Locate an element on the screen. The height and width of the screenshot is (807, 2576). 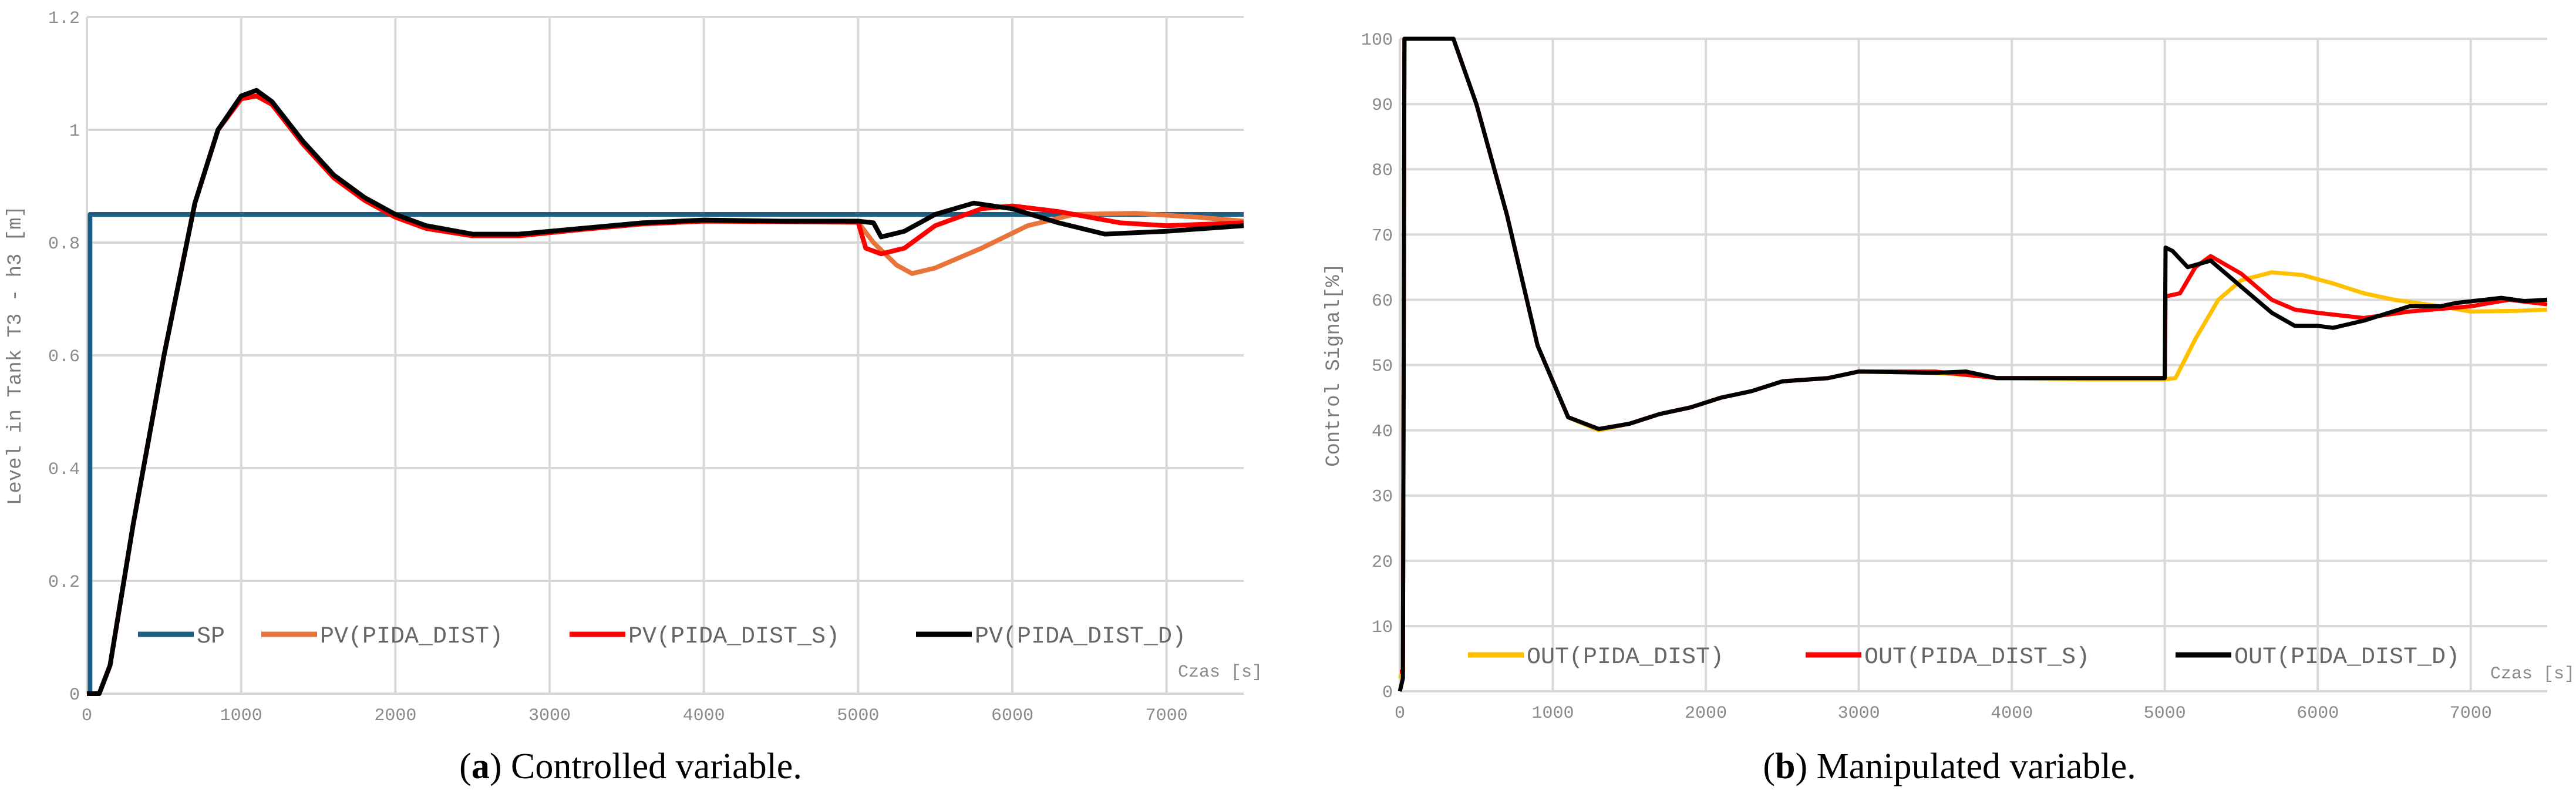
legend-item: PV(PIDA_DIST_D) is located at coordinates (1051, 637).